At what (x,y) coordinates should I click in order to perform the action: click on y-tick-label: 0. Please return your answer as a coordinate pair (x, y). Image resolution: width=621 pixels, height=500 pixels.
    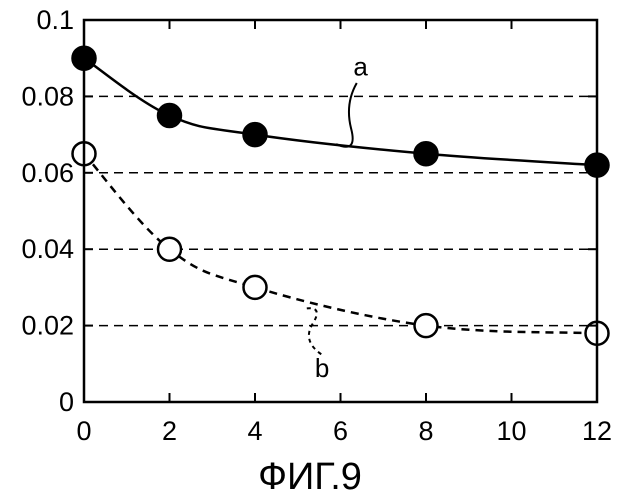
    Looking at the image, I should click on (66, 402).